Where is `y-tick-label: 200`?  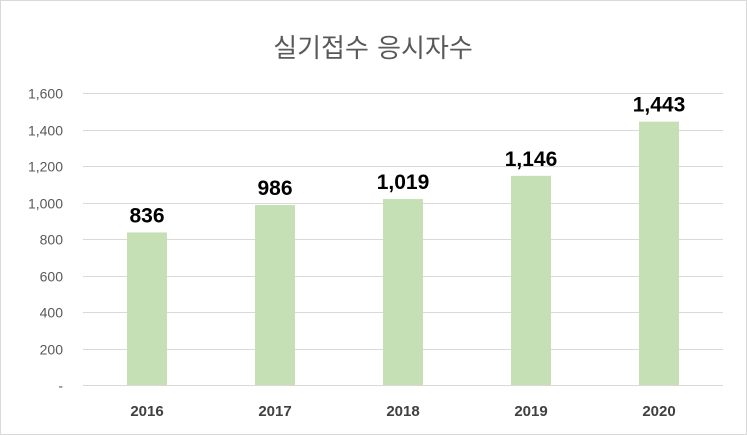
y-tick-label: 200 is located at coordinates (52, 350).